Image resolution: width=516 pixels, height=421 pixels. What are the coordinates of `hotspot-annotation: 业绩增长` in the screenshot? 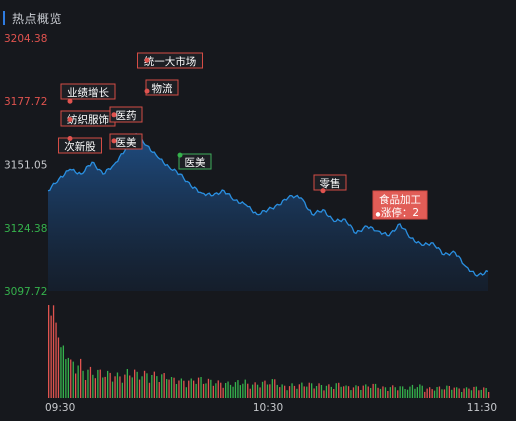 It's located at (88, 93).